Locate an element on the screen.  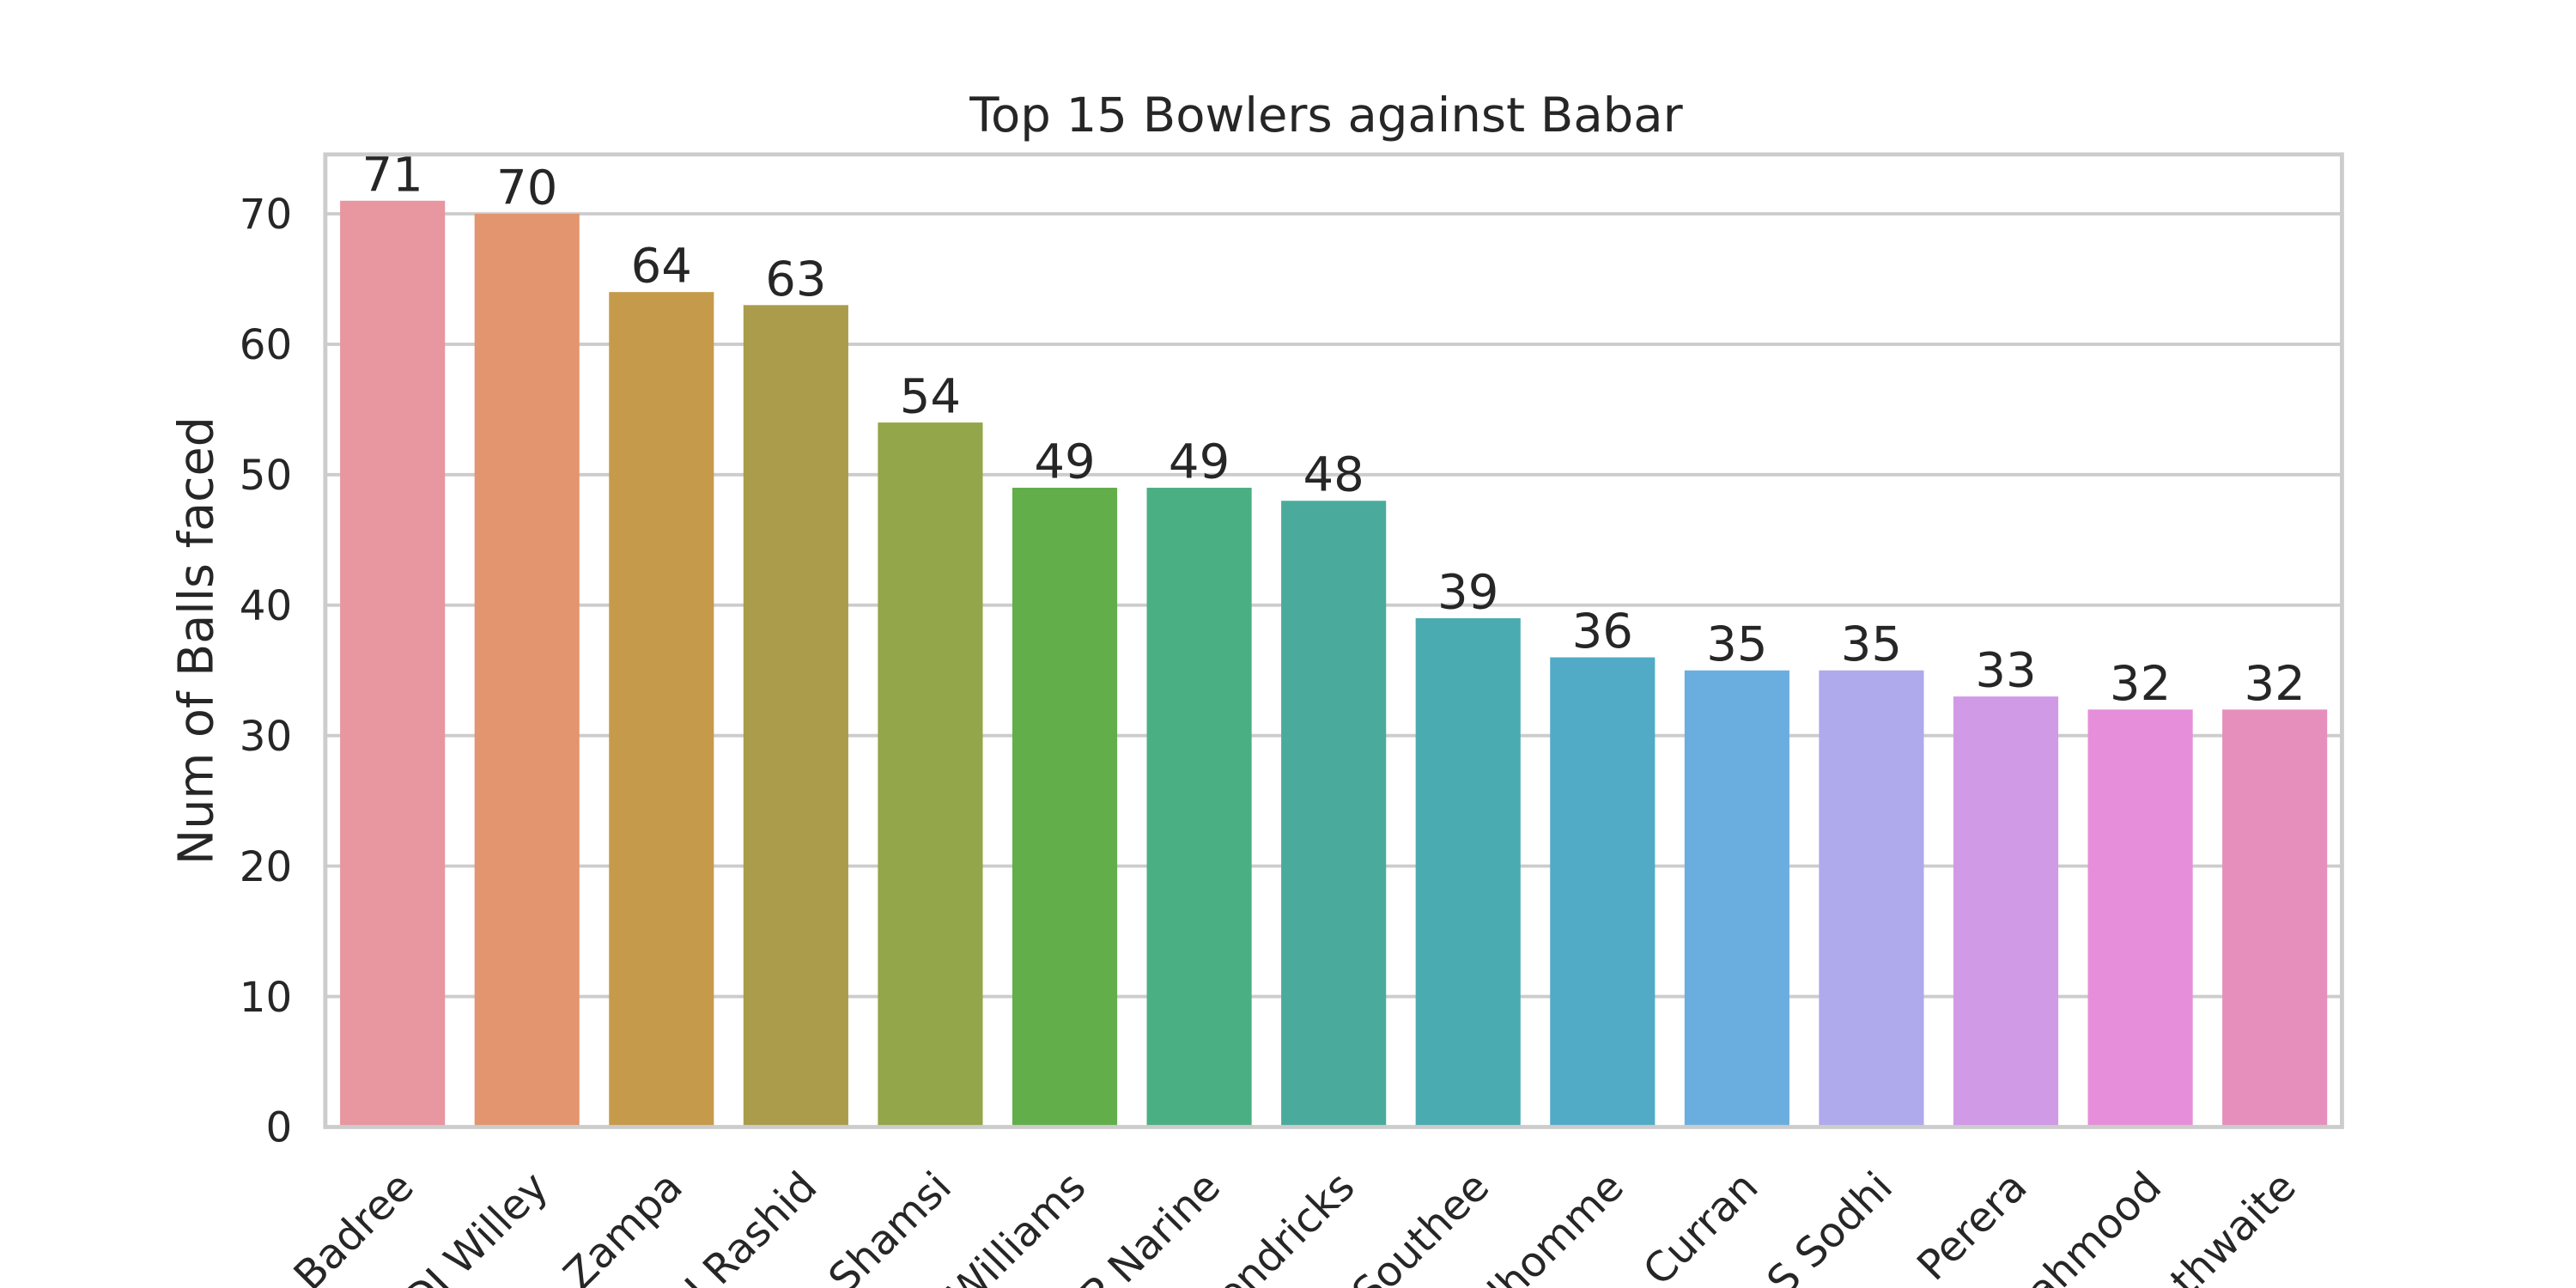
x-tick-label: Perera is located at coordinates (1972, 1225).